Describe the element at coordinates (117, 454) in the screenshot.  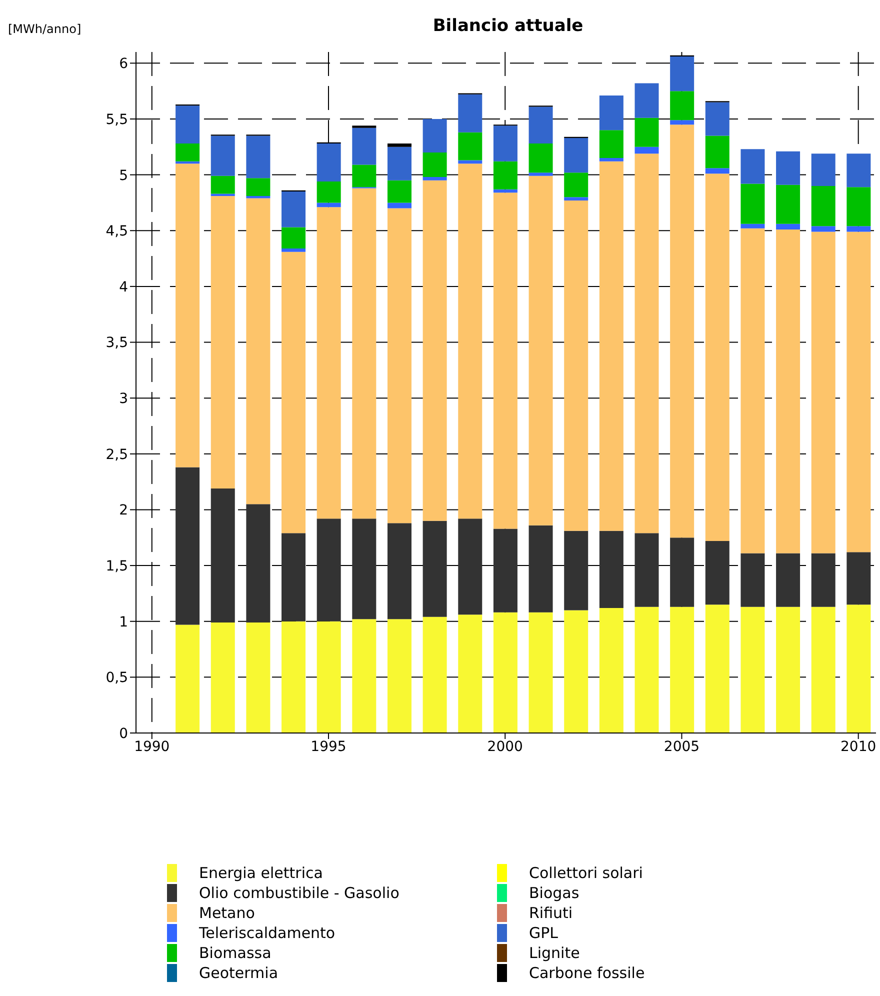
I see `y-tick-label: 2,5` at that location.